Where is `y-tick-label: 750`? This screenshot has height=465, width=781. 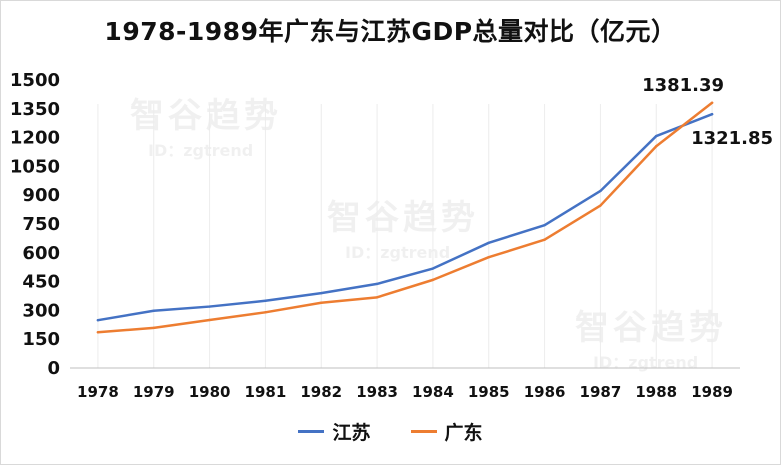 y-tick-label: 750 is located at coordinates (41, 224).